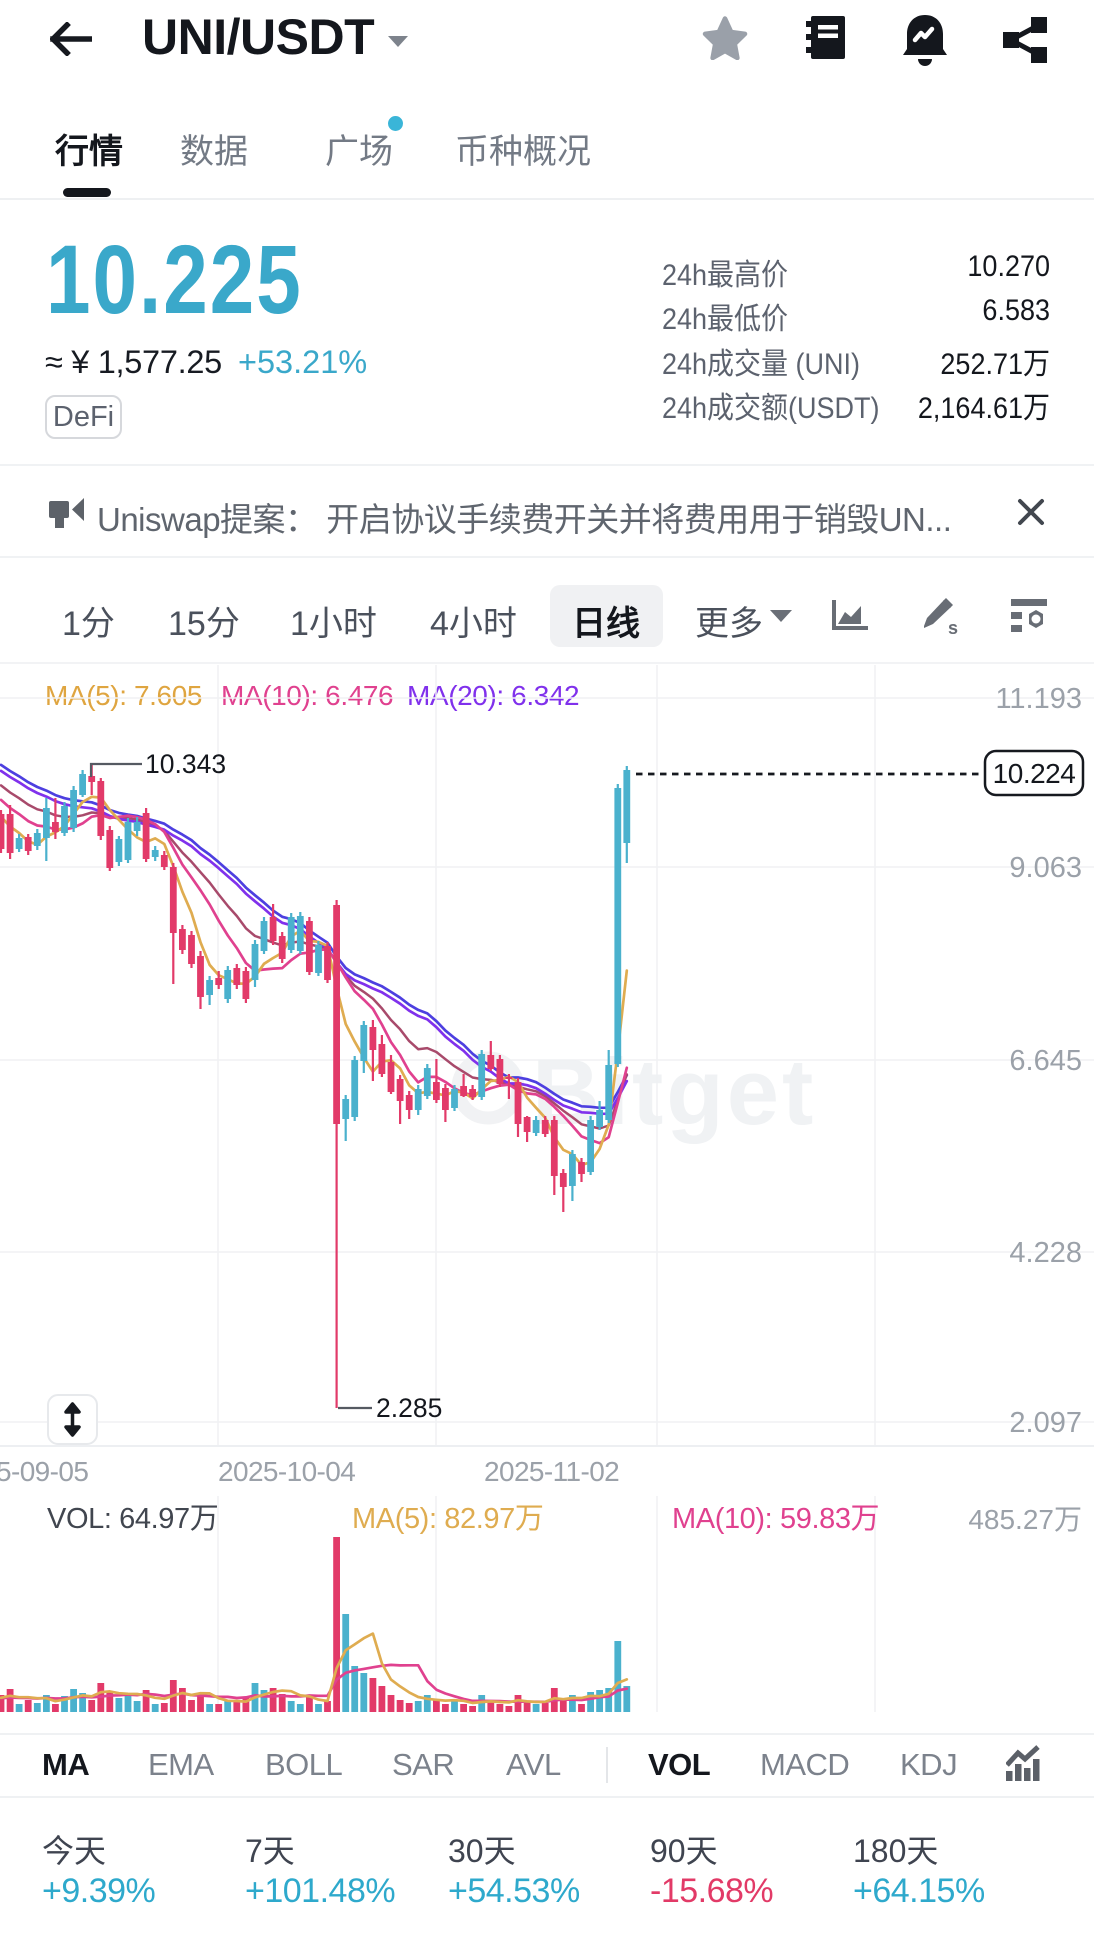 Image resolution: width=1094 pixels, height=1940 pixels. Describe the element at coordinates (775, 1519) in the screenshot. I see `svg-text: MA(10): 59.83万` at that location.